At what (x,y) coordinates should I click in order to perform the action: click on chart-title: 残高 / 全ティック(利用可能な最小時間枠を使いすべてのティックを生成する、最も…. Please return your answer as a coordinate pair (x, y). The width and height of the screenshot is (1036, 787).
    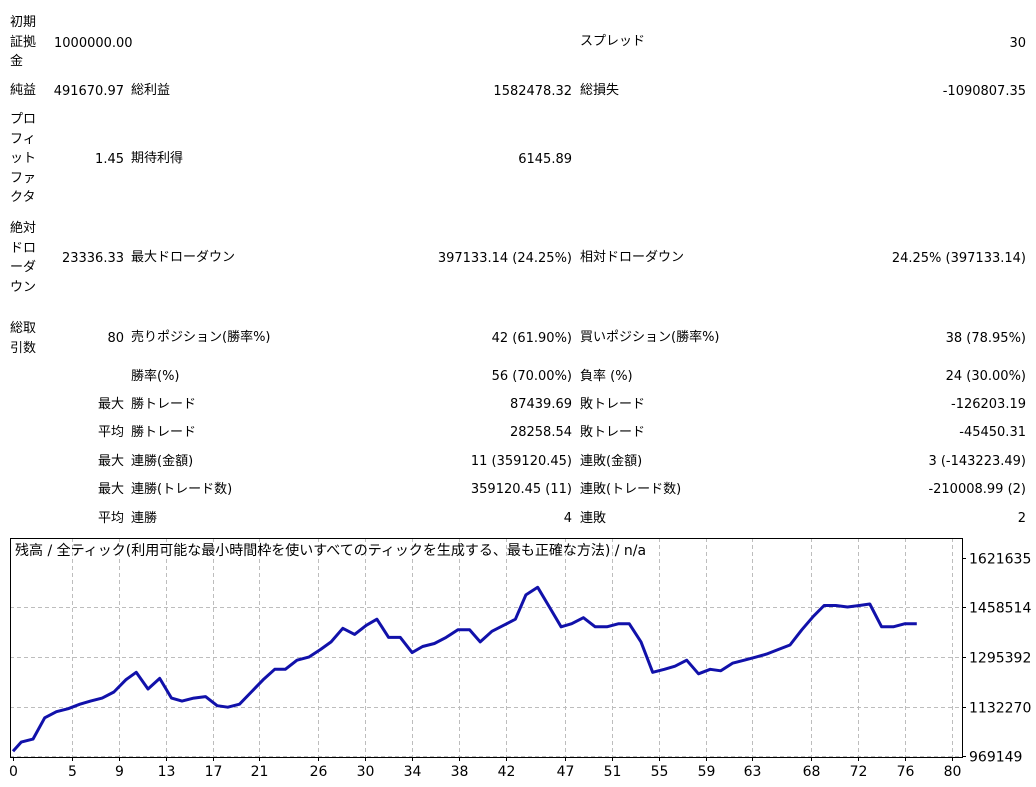
    Looking at the image, I should click on (330, 550).